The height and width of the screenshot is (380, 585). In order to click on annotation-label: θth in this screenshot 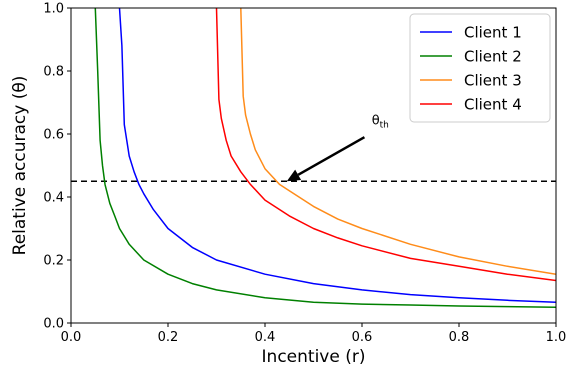, I will do `click(380, 122)`.